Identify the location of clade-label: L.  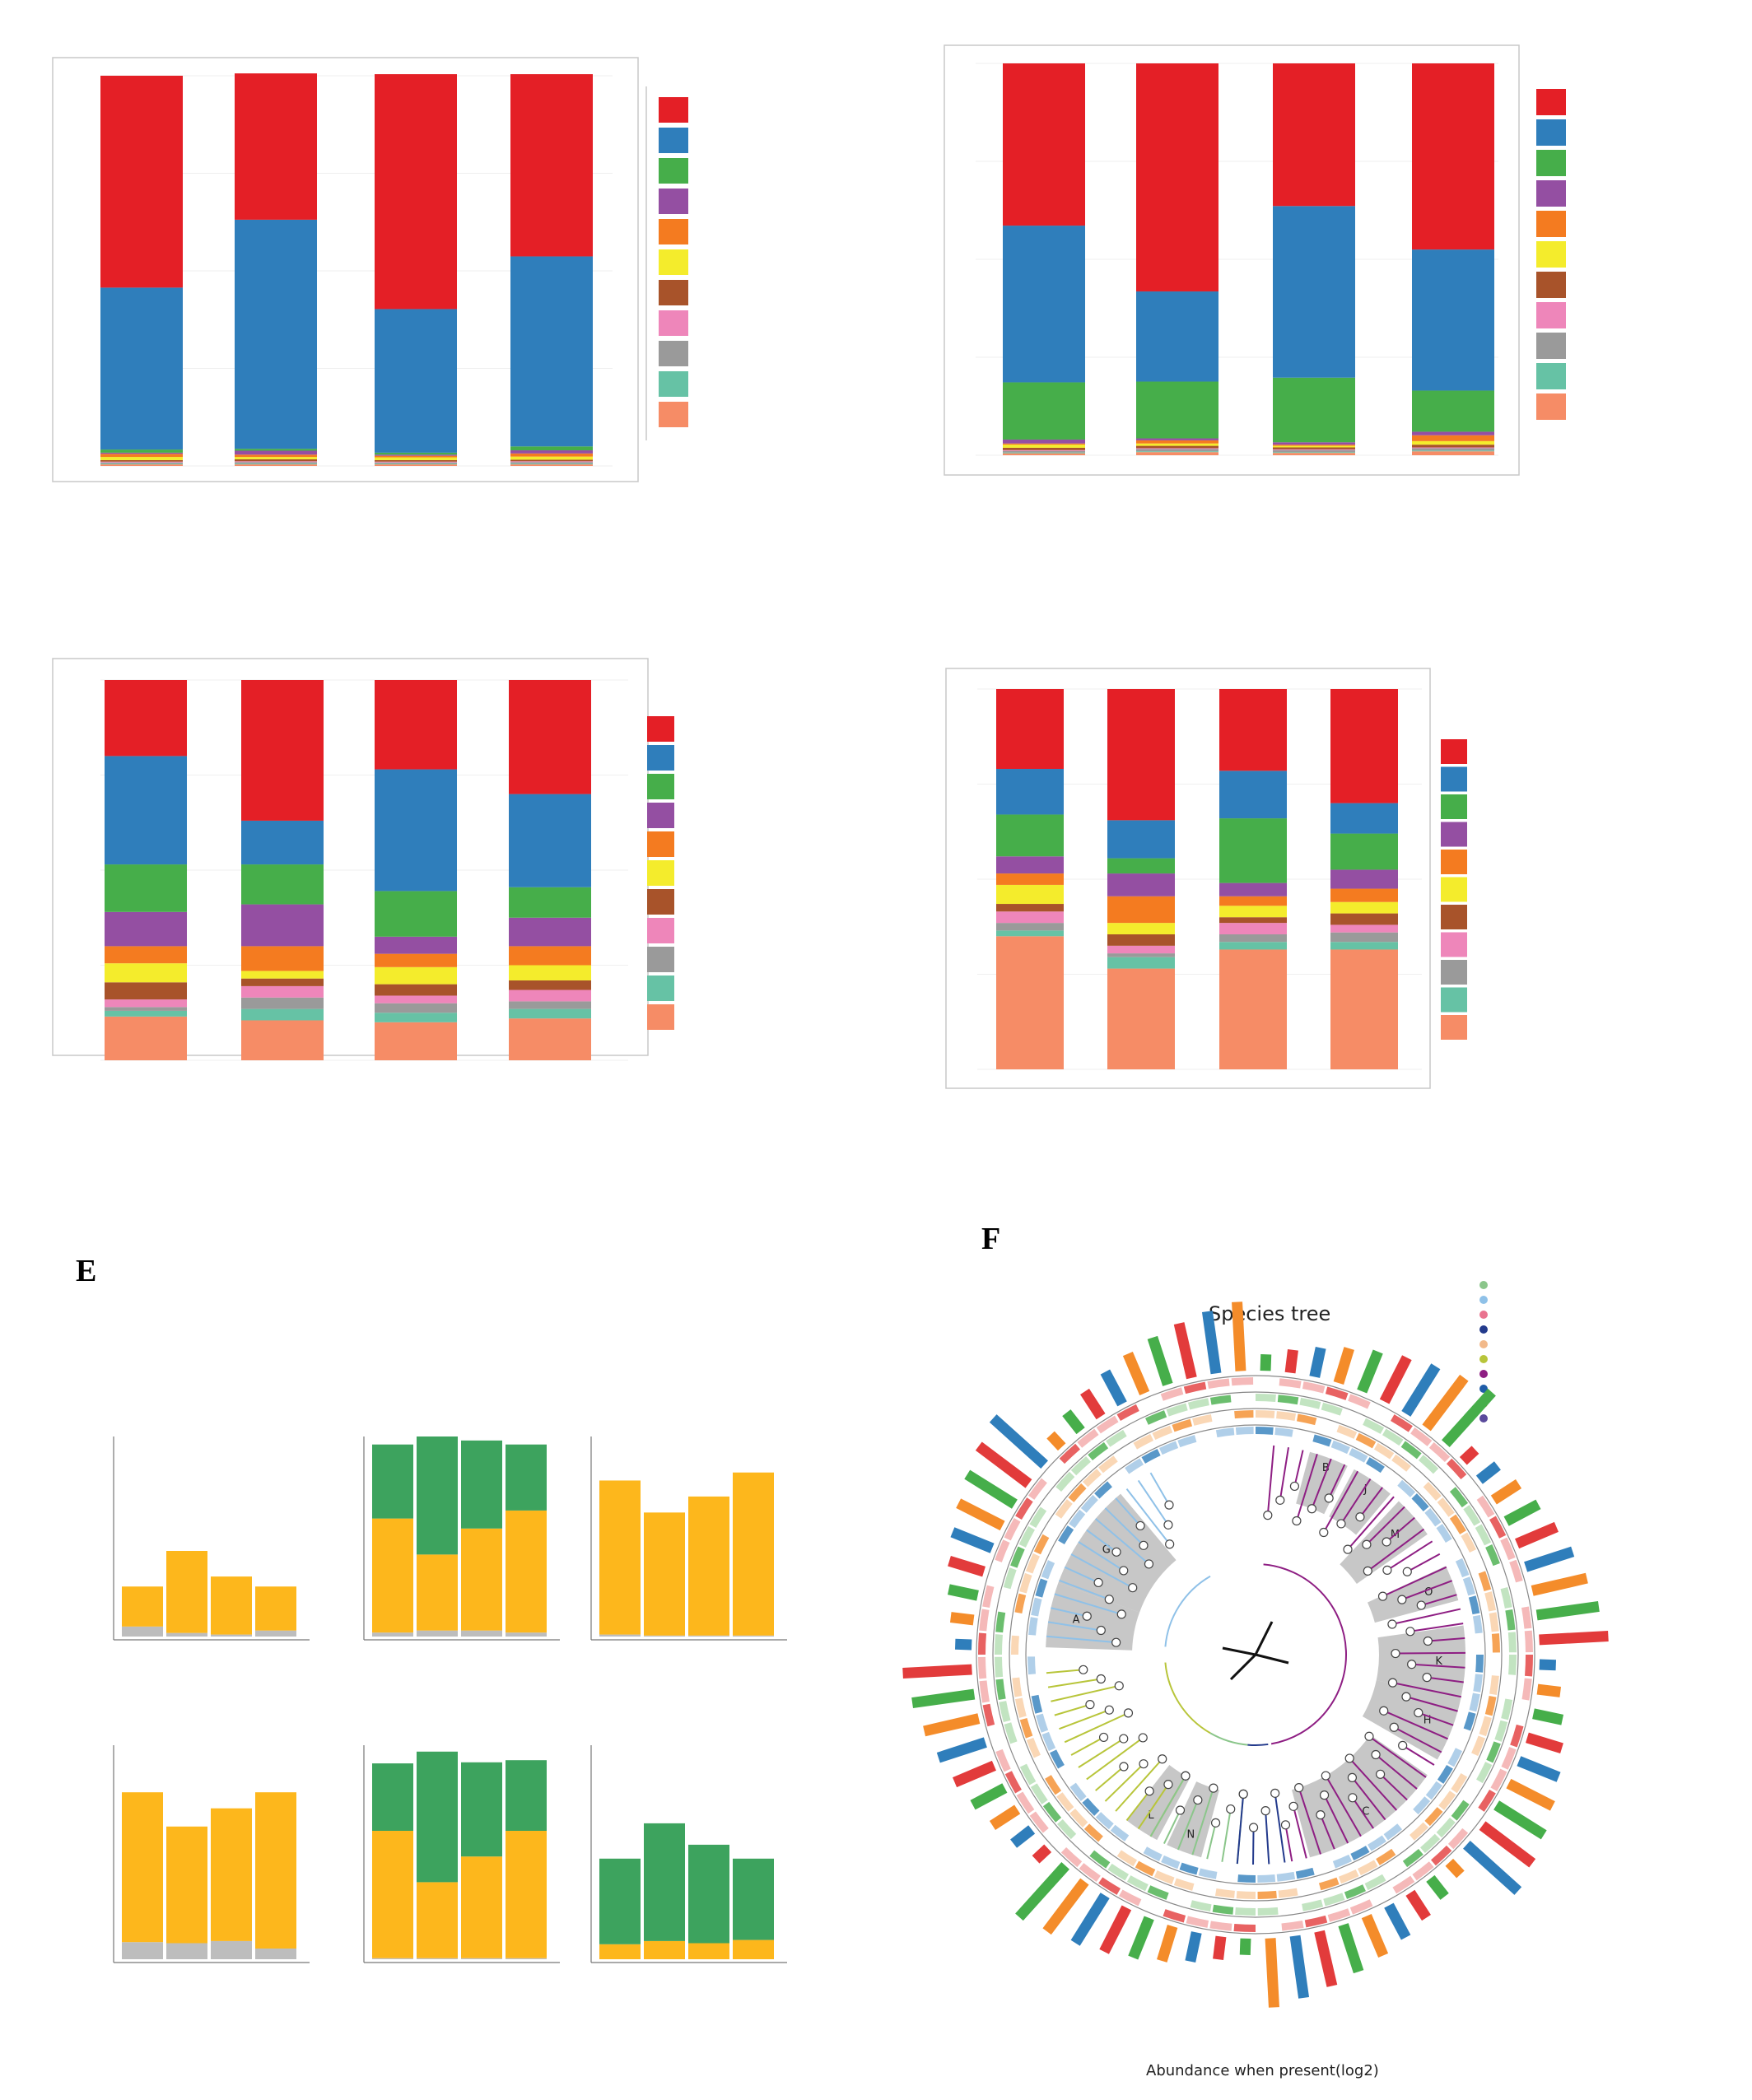
(1151, 1815).